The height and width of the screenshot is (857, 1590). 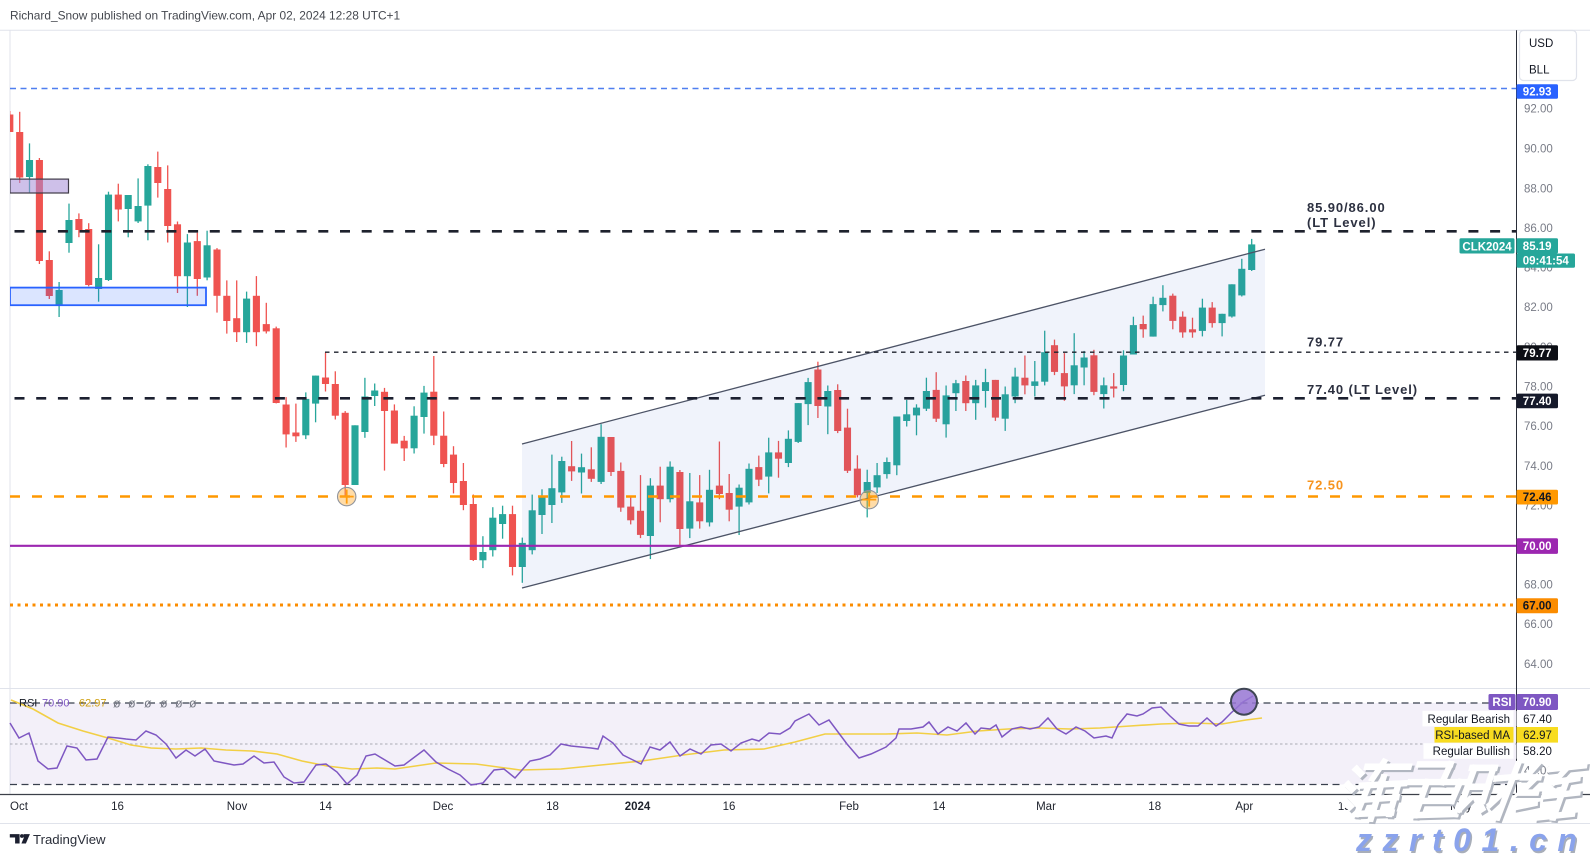 What do you see at coordinates (1539, 71) in the screenshot?
I see `svg-text: BLL` at bounding box center [1539, 71].